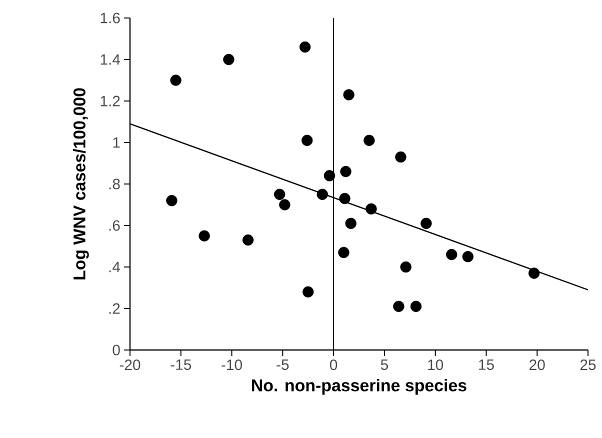 This screenshot has height=438, width=602. Describe the element at coordinates (282, 365) in the screenshot. I see `x-tick-label: -5` at that location.